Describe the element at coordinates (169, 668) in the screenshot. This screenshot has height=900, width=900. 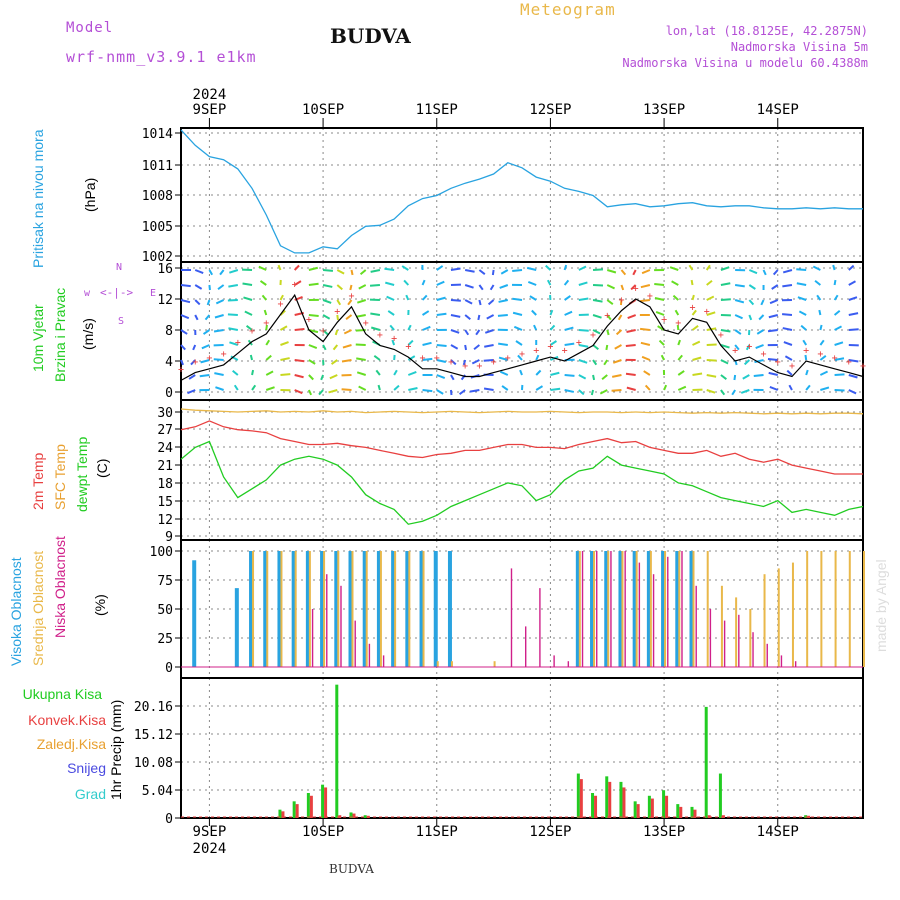
I see `cloud-ytick-label: 0` at that location.